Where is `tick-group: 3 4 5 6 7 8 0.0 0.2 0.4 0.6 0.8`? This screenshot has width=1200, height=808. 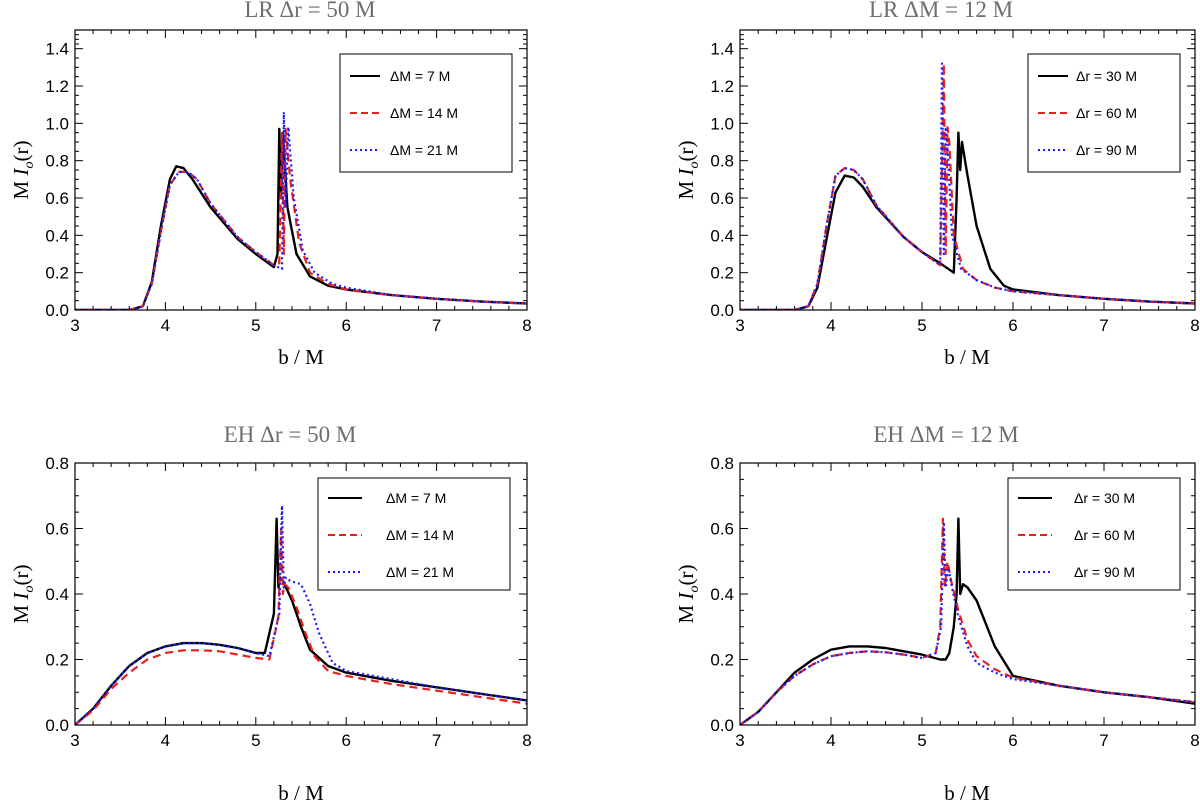 tick-group: 3 4 5 6 7 8 0.0 0.2 0.4 0.6 0.8 is located at coordinates (288, 602).